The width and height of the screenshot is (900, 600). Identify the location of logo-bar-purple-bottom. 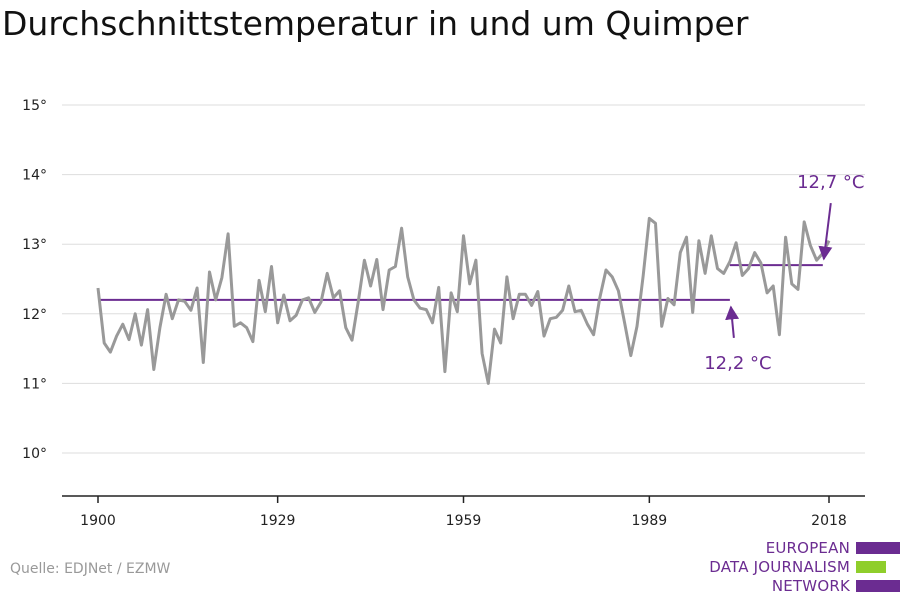
(878, 586).